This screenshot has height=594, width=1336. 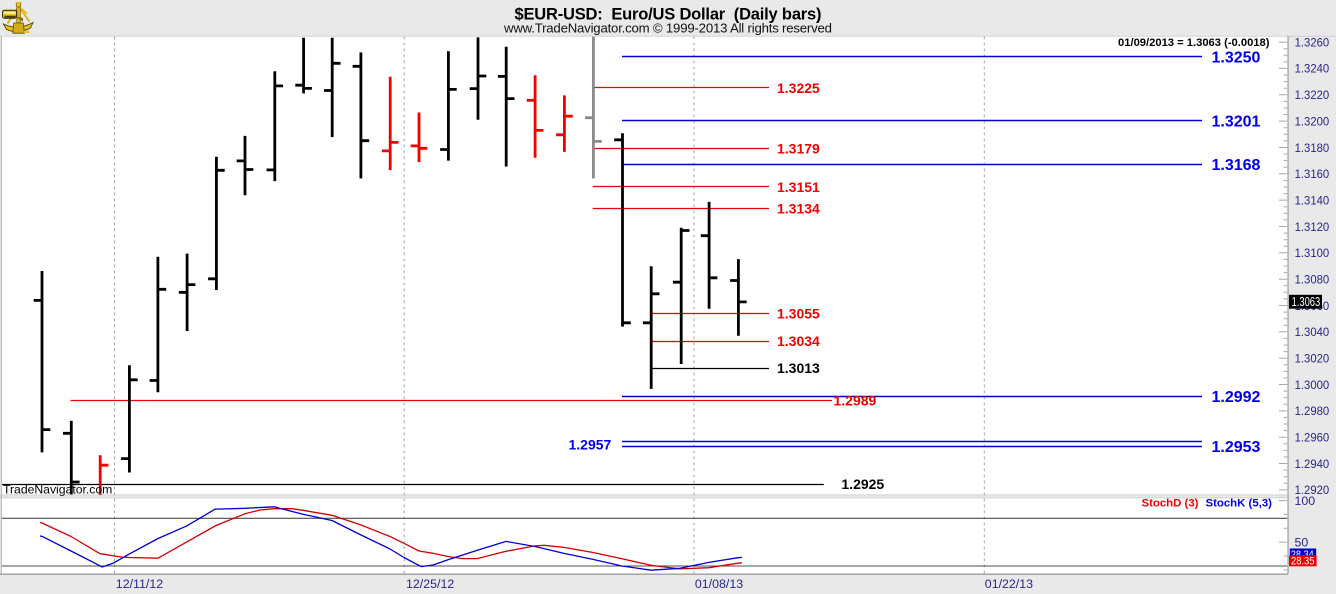 What do you see at coordinates (798, 149) in the screenshot?
I see `svg-text: 1.3179` at bounding box center [798, 149].